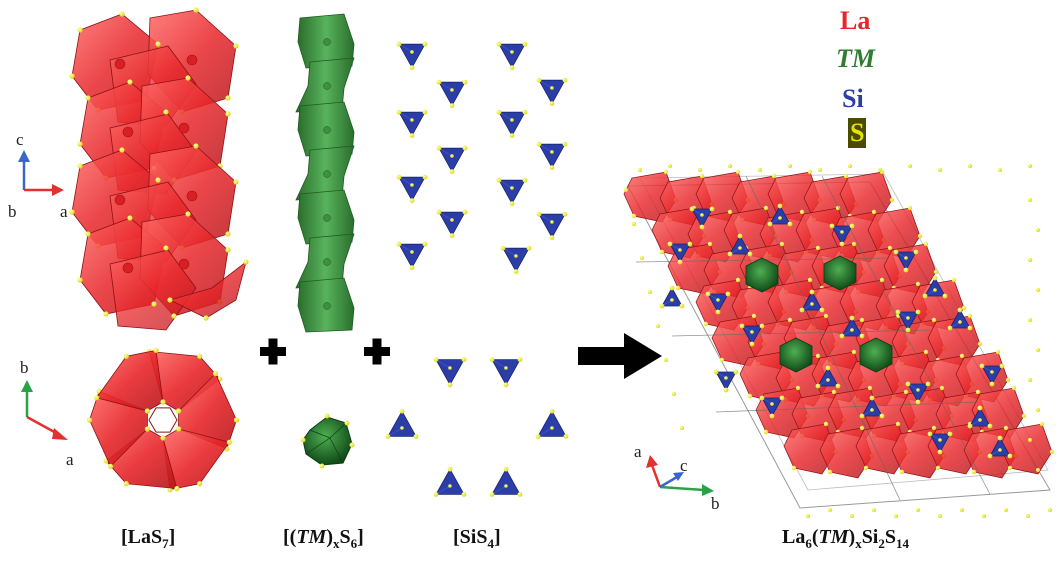 Image resolution: width=1056 pixels, height=569 pixels. What do you see at coordinates (715, 503) in the screenshot?
I see `axis-label-b: b` at bounding box center [715, 503].